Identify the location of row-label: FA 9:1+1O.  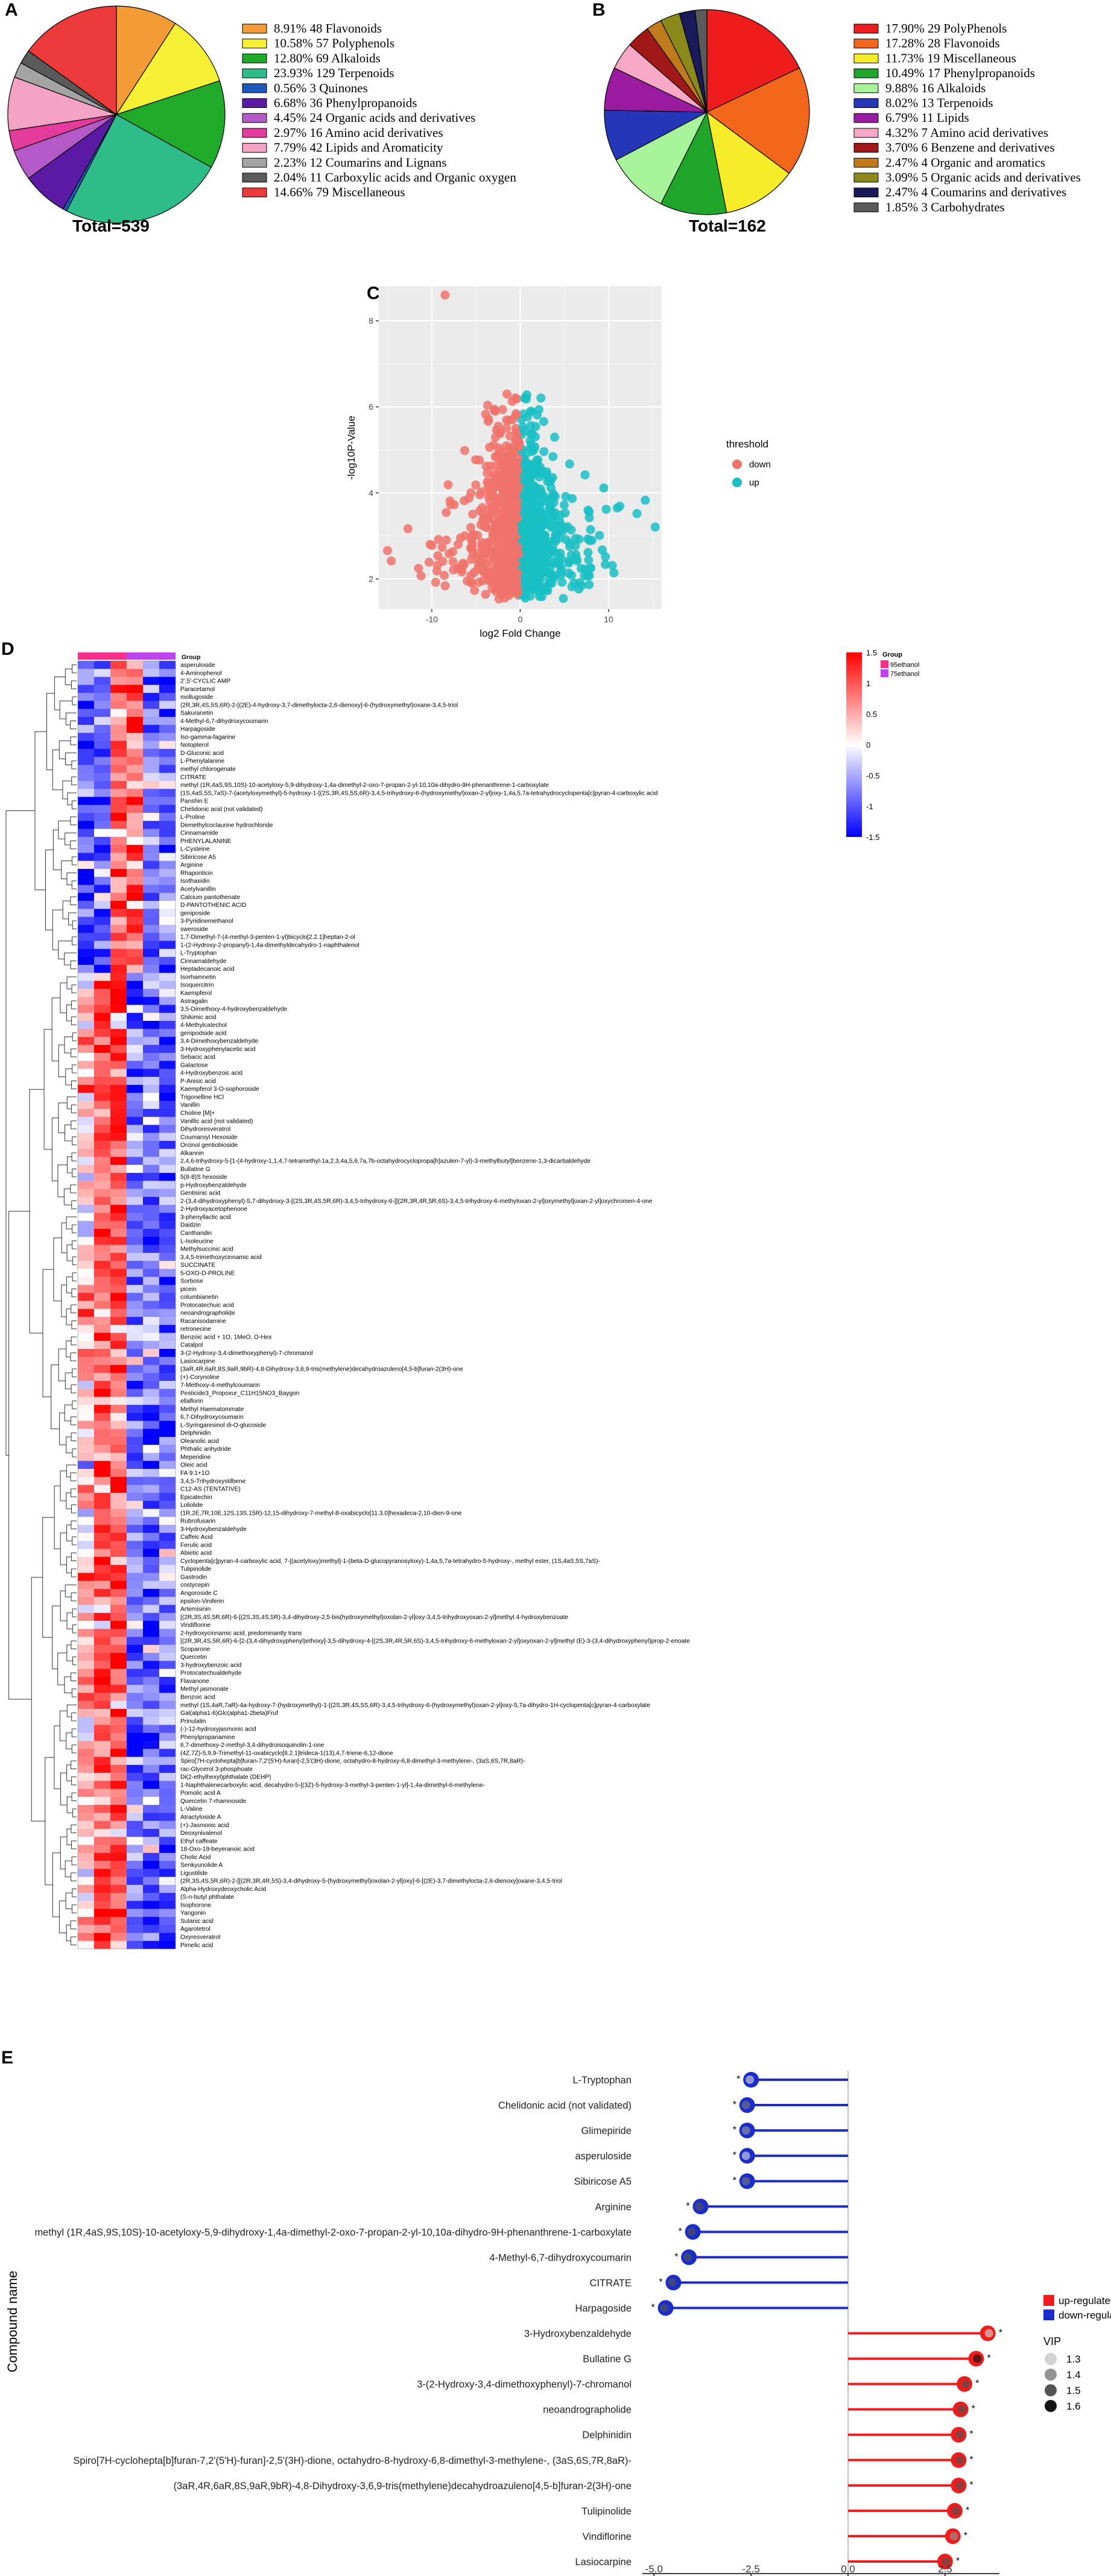
(195, 1473).